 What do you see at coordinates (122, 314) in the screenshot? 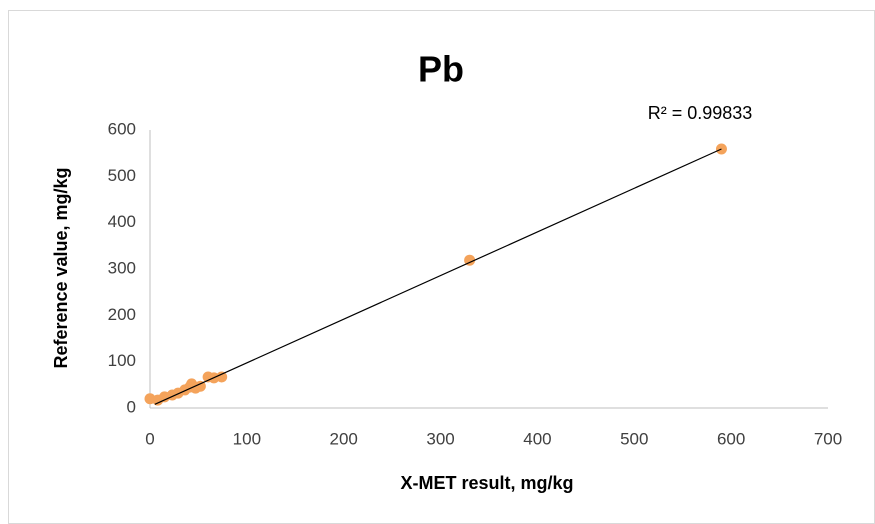
I see `y-tick-label: 200` at bounding box center [122, 314].